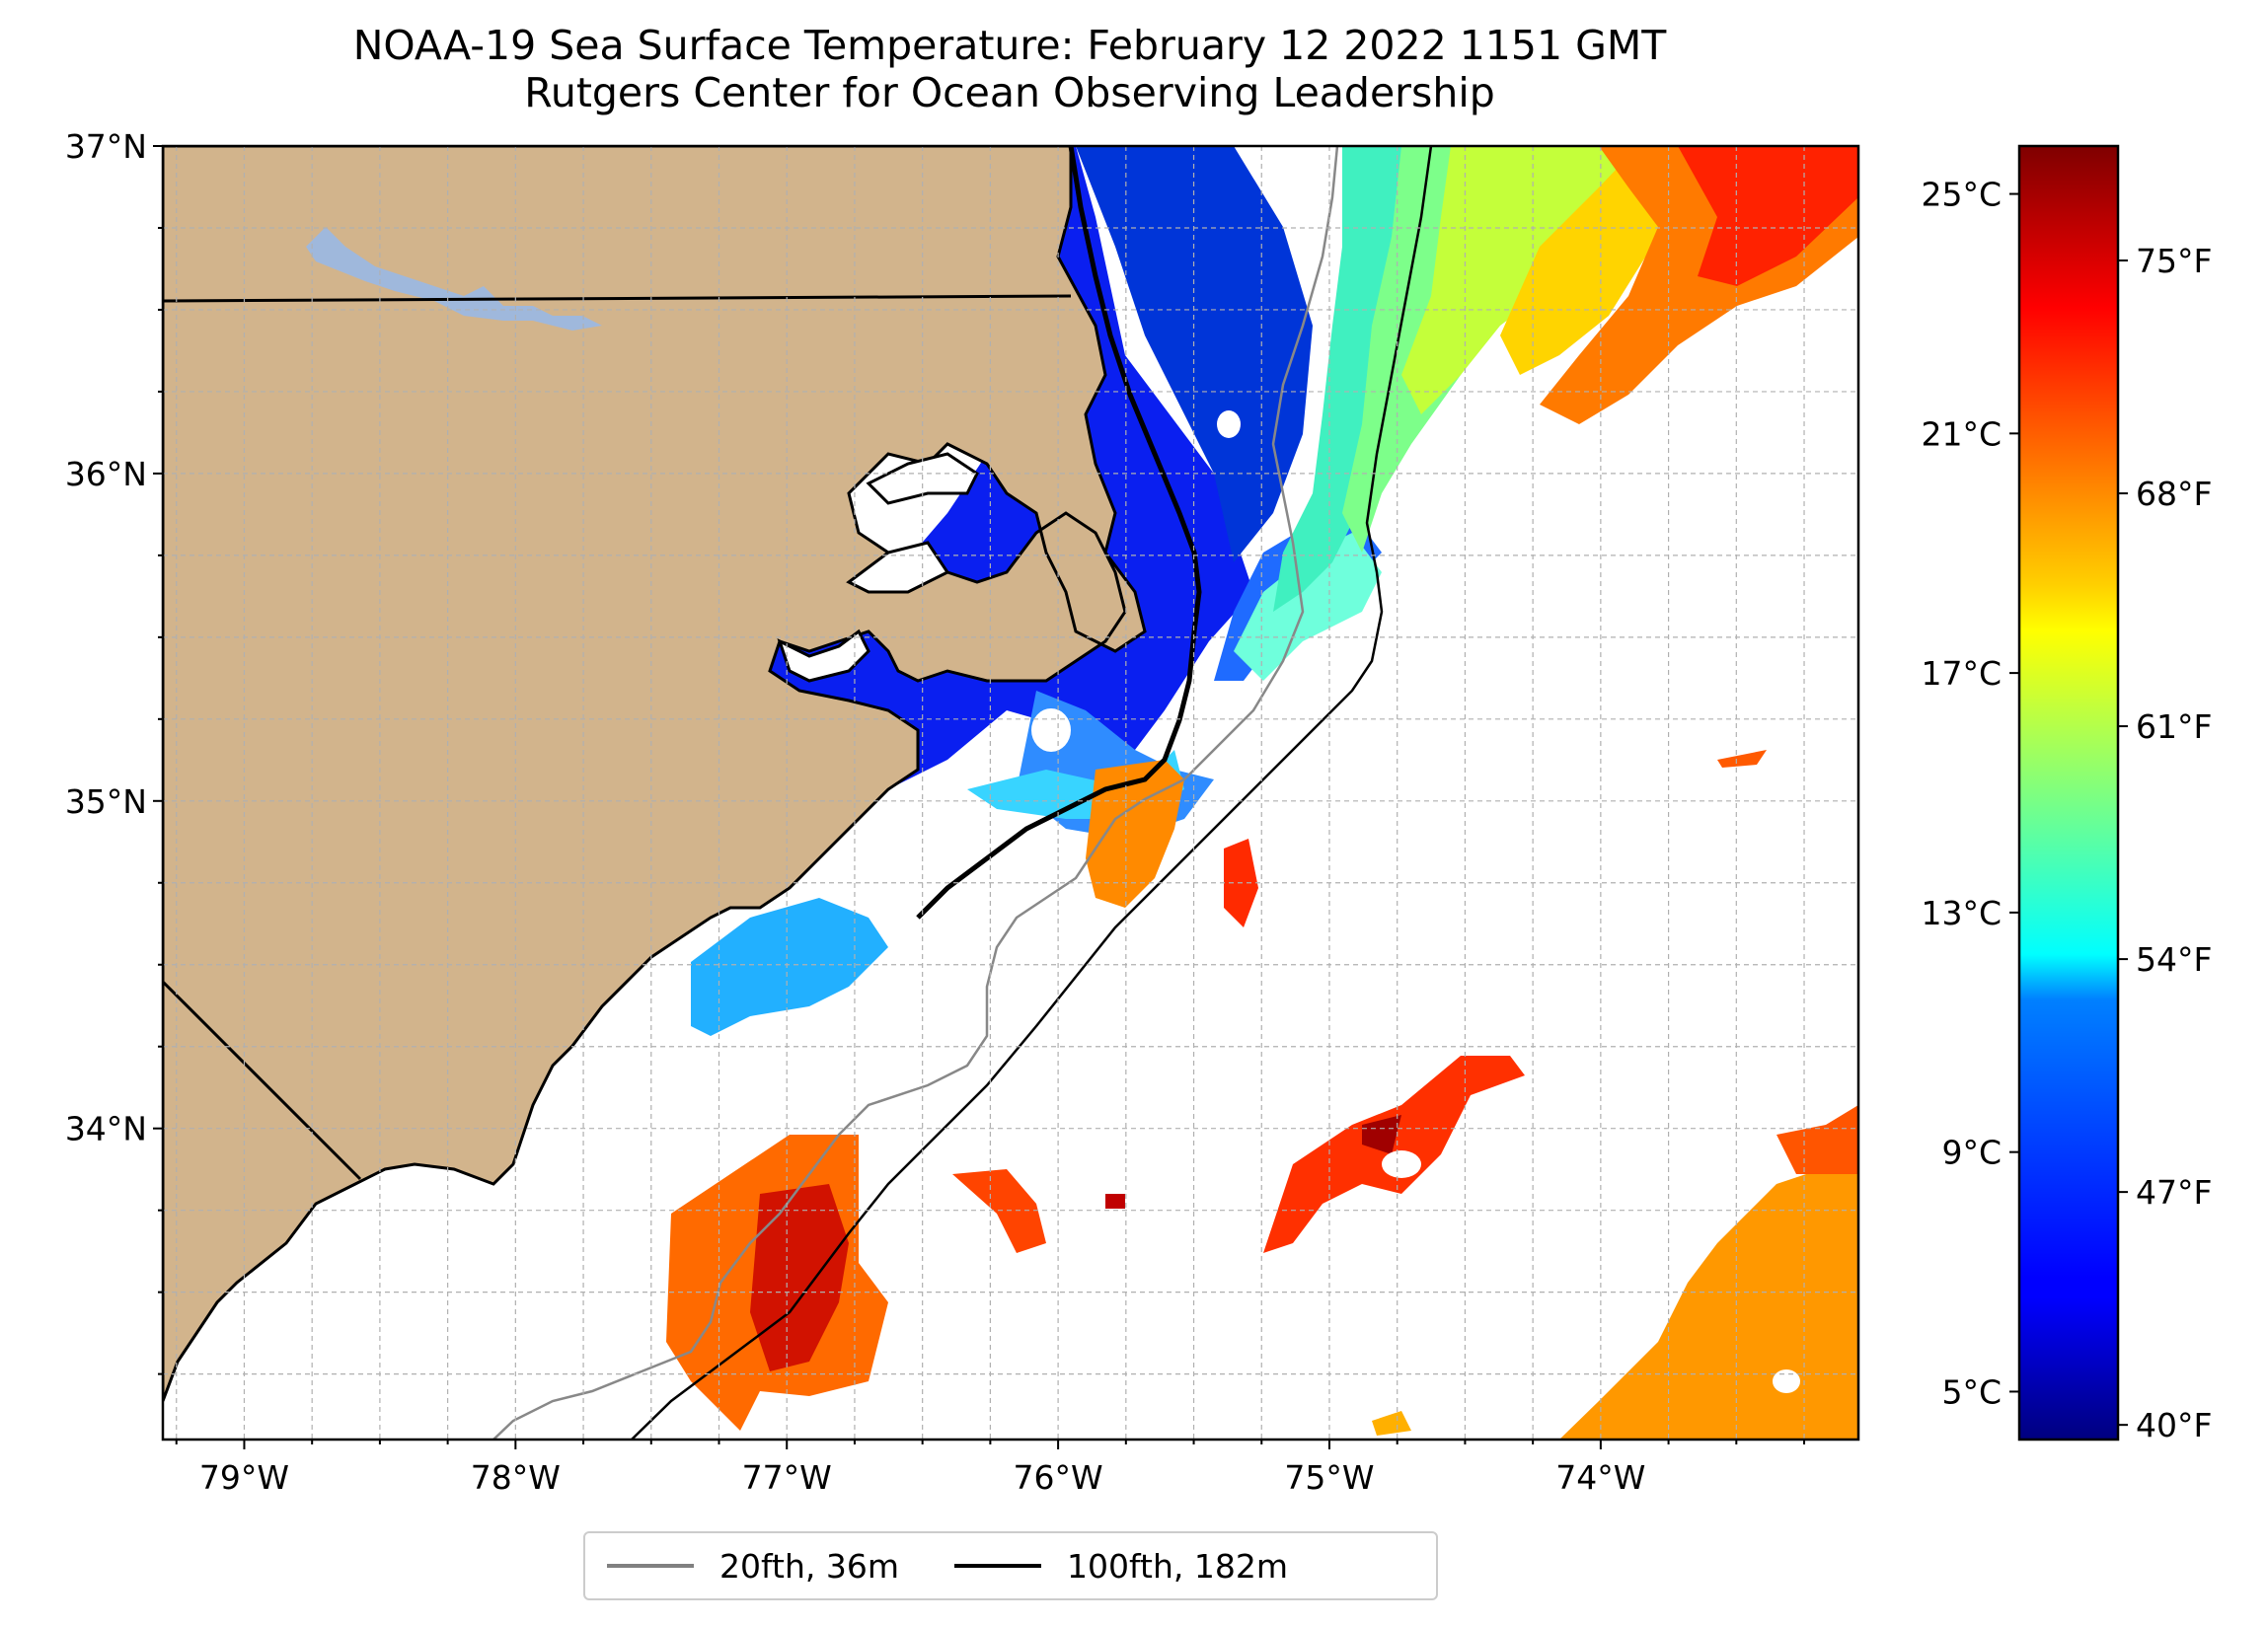 The width and height of the screenshot is (2268, 1626). I want to click on colorbar-celsius-label: 13°C, so click(1962, 913).